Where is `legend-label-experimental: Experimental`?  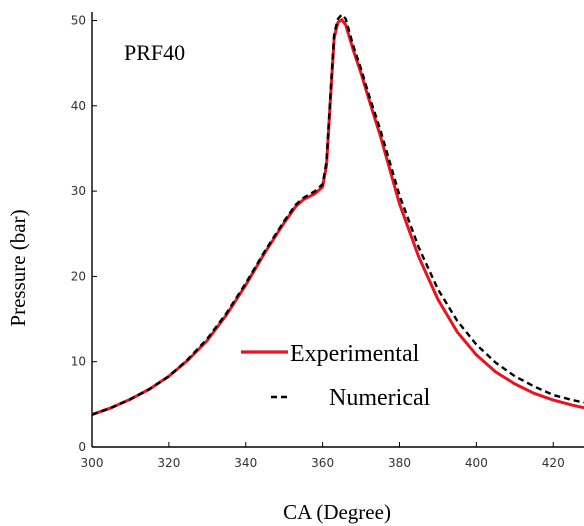 legend-label-experimental: Experimental is located at coordinates (355, 354).